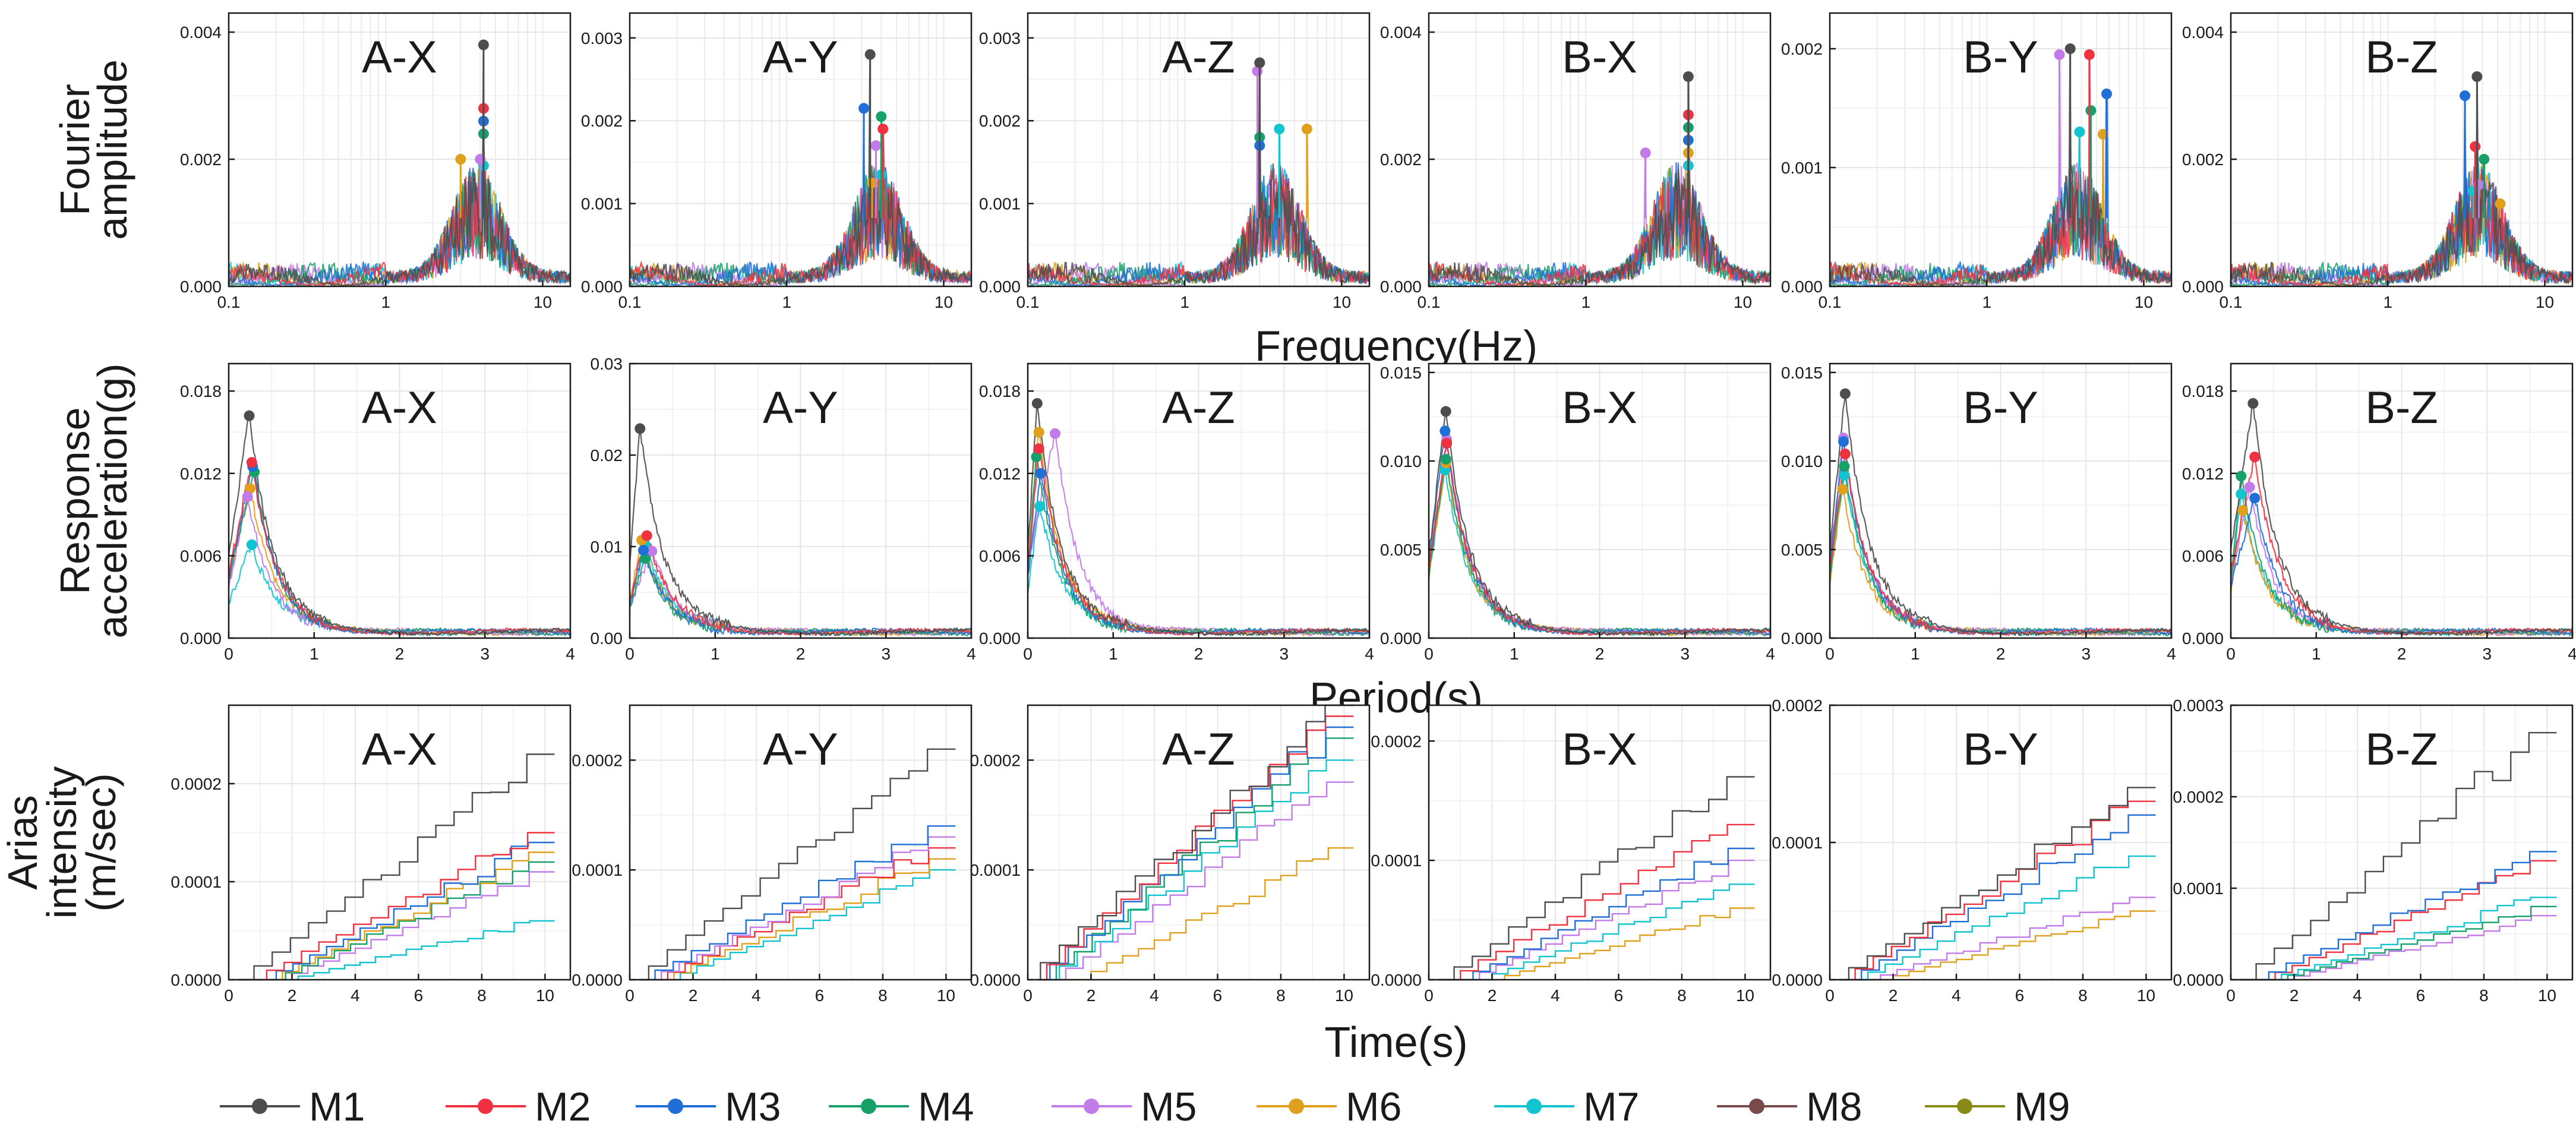 This screenshot has width=2576, height=1133. Describe the element at coordinates (901, 1107) in the screenshot. I see `legend-item-M4: M4` at that location.